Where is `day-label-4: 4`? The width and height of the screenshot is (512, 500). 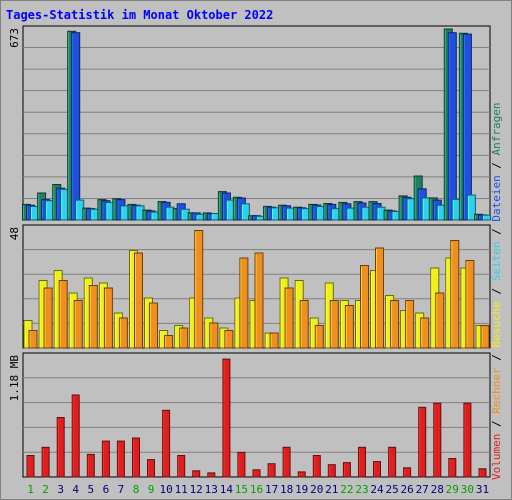
day-label-4: 4 is located at coordinates (75, 489).